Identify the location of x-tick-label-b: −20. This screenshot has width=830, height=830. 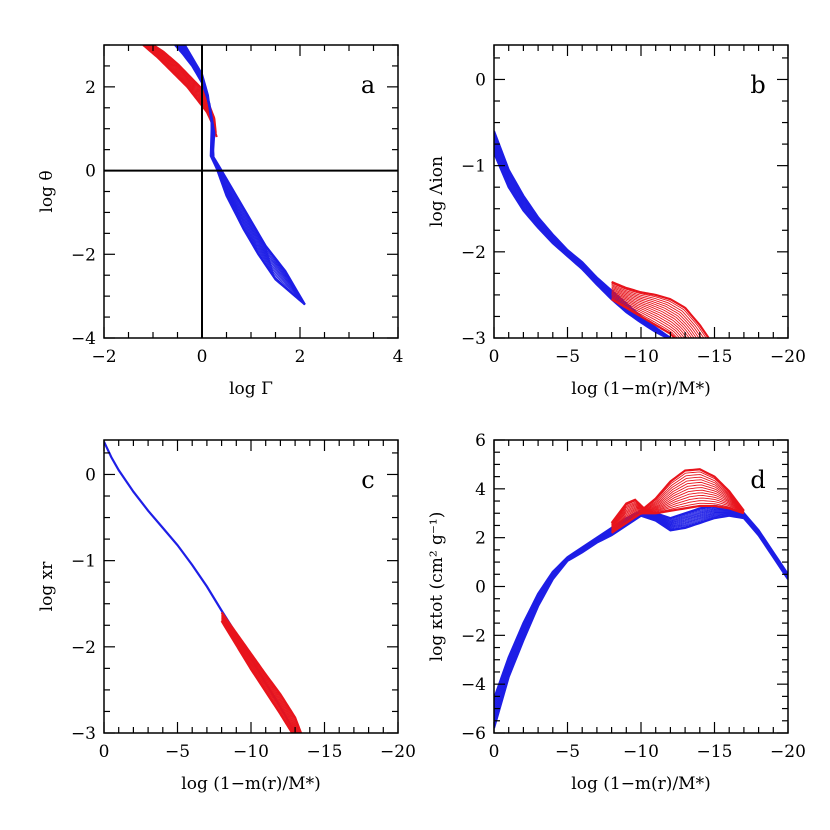
(788, 357).